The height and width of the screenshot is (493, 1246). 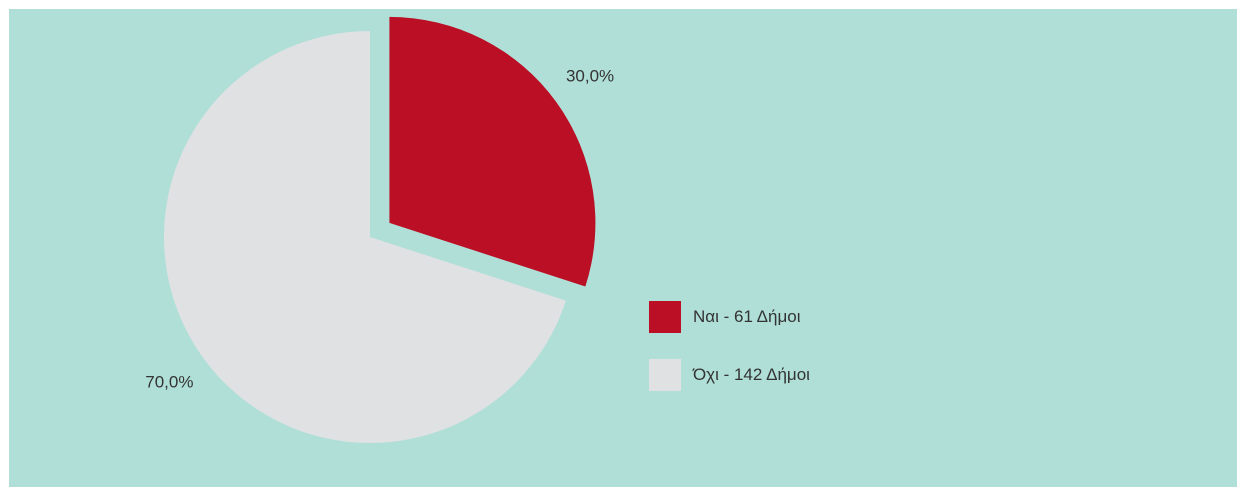 I want to click on legend-swatch-yes, so click(x=665, y=317).